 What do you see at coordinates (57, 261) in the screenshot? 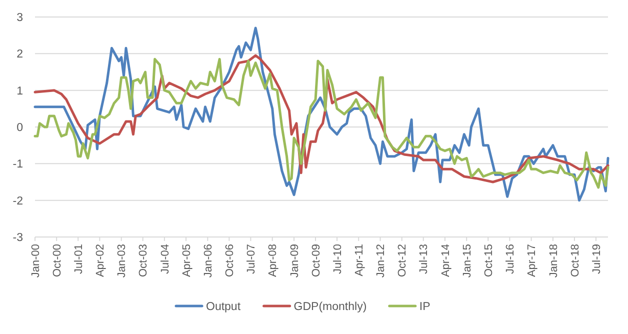
I see `x-tick-label: Oct-00` at bounding box center [57, 261].